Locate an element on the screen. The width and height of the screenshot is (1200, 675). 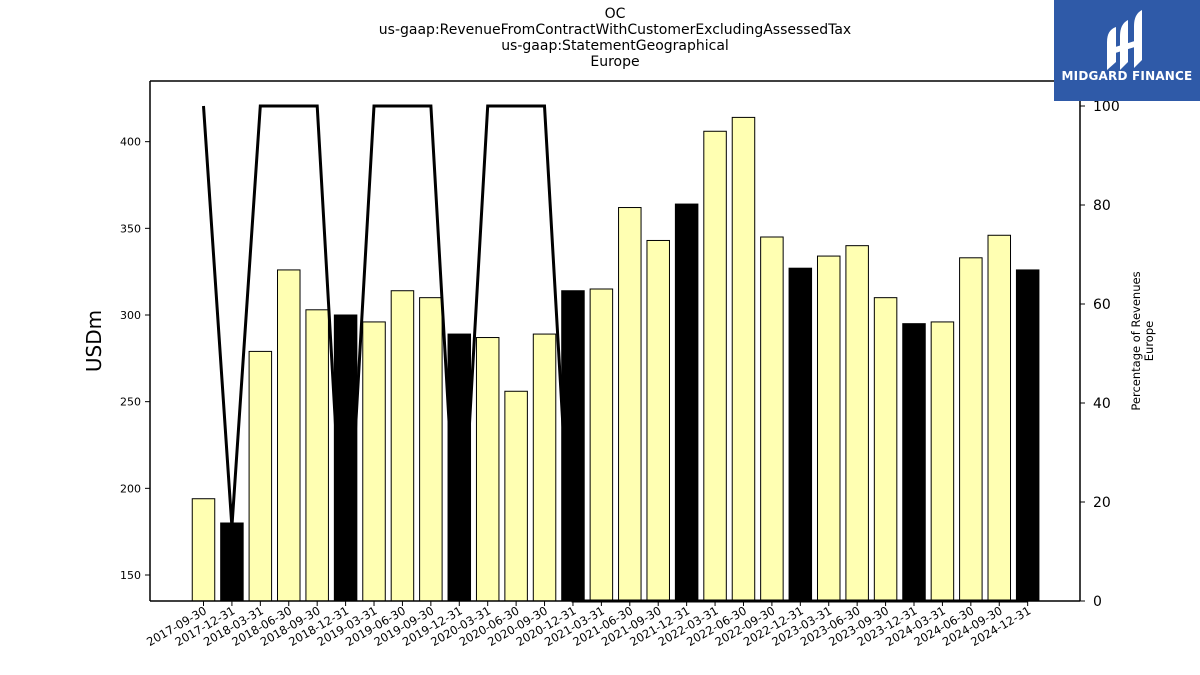
y2-tick-label-80: 80 is located at coordinates (1102, 206).